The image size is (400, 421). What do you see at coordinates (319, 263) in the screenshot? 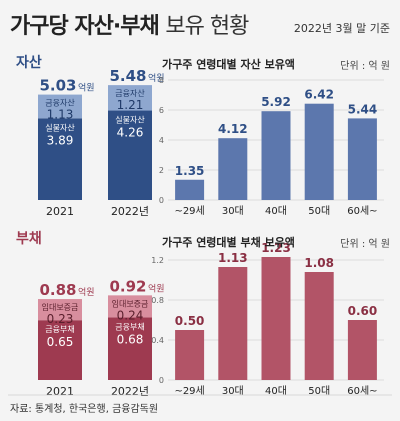
I see `bar-value-label: 1.08` at bounding box center [319, 263].